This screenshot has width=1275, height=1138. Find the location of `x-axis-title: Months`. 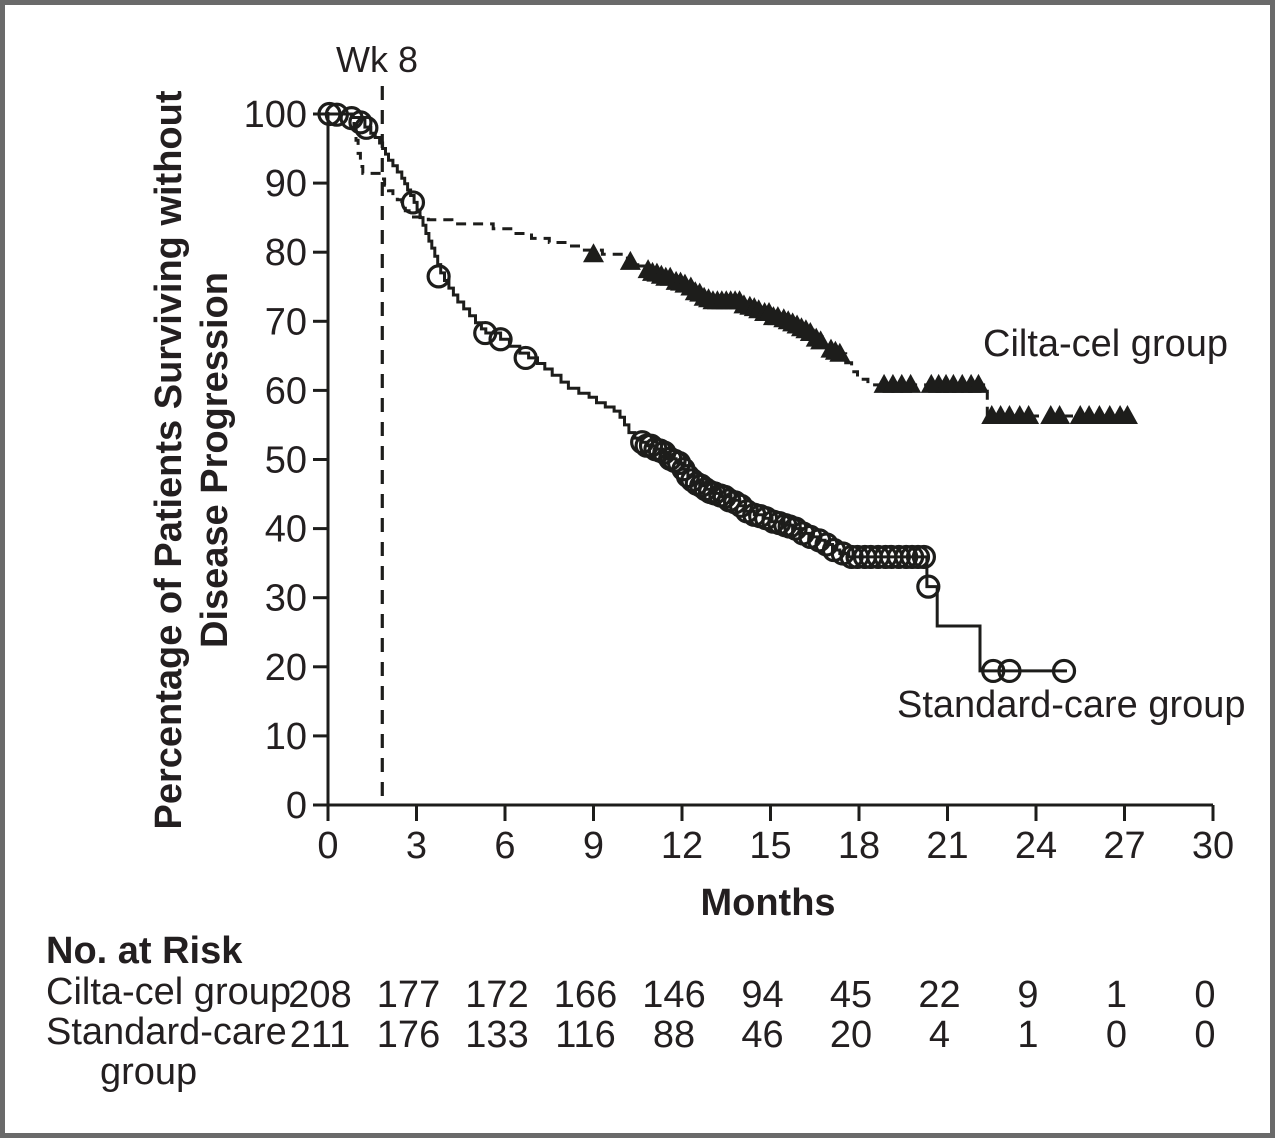

x-axis-title: Months is located at coordinates (768, 903).